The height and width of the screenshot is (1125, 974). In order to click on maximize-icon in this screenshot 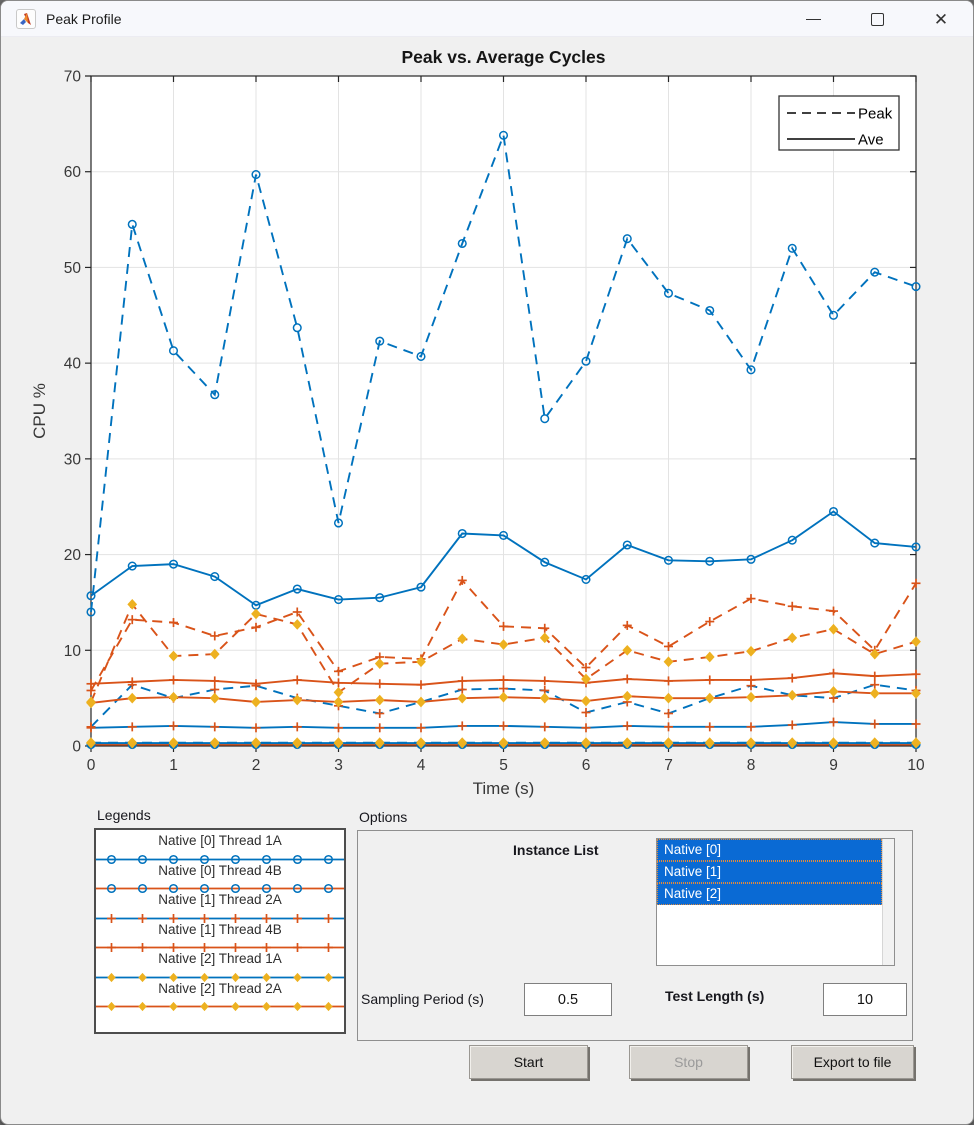, I will do `click(877, 19)`.